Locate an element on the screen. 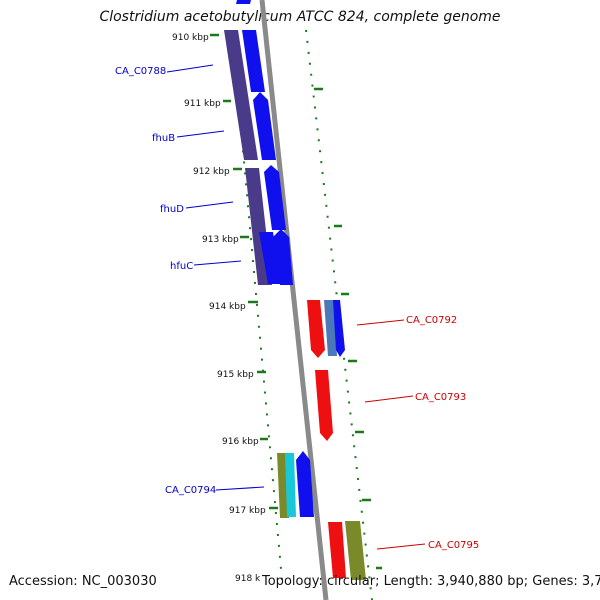  gene-label-fhub: fhuB is located at coordinates (163, 138).